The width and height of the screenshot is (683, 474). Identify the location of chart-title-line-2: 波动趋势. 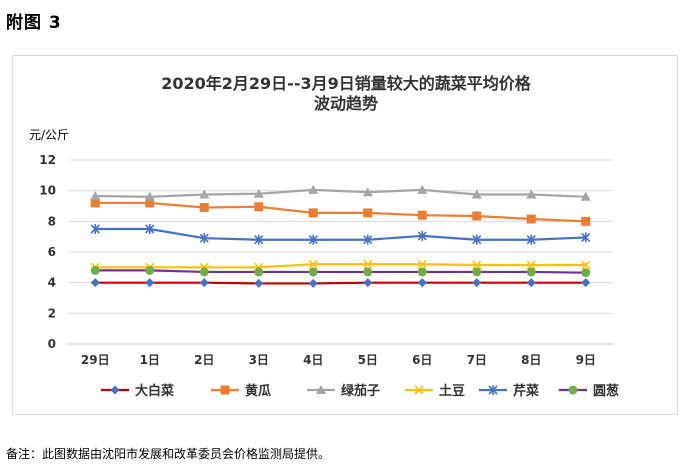
(346, 103).